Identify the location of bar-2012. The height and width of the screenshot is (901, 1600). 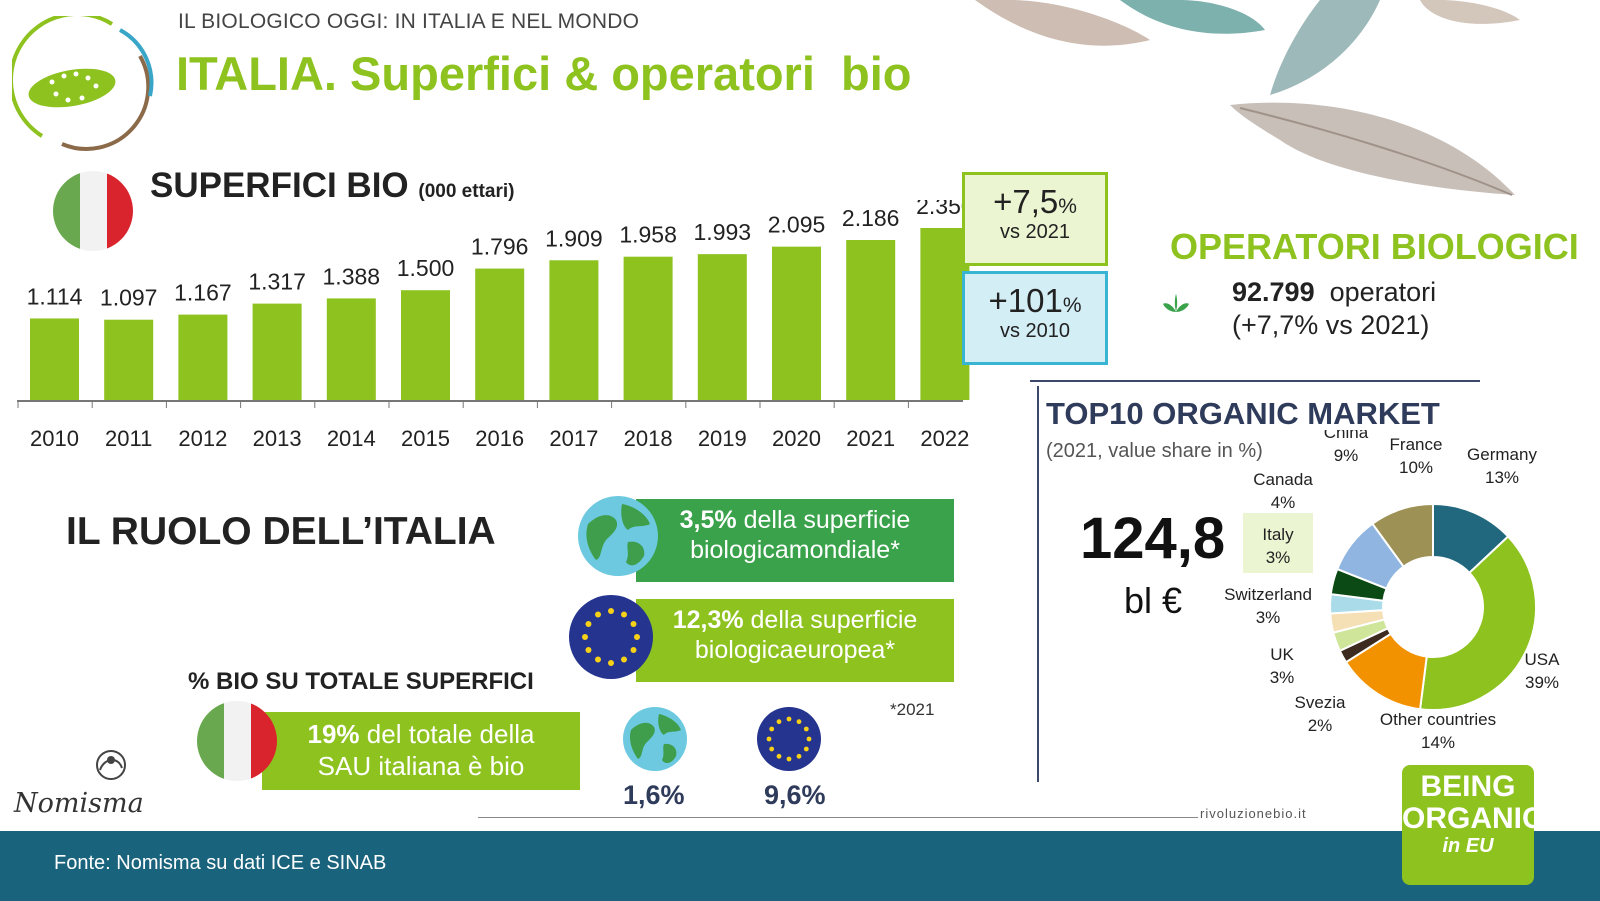
(203, 357).